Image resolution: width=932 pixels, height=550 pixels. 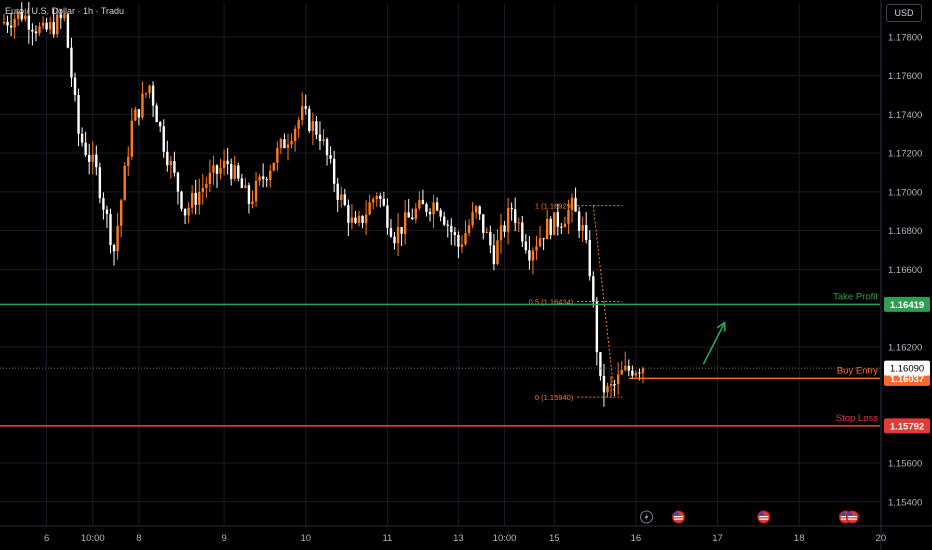 I want to click on time-tick-label: 17, so click(x=717, y=538).